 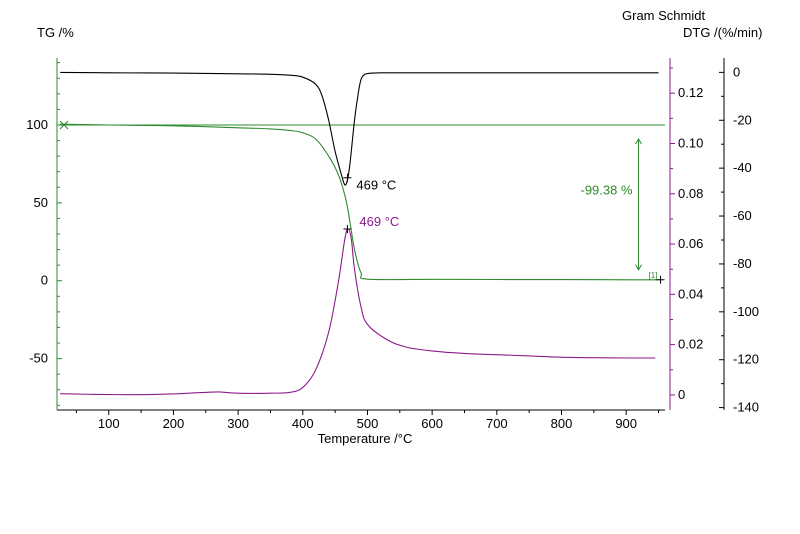 I want to click on x-tick-label: 900, so click(x=626, y=423).